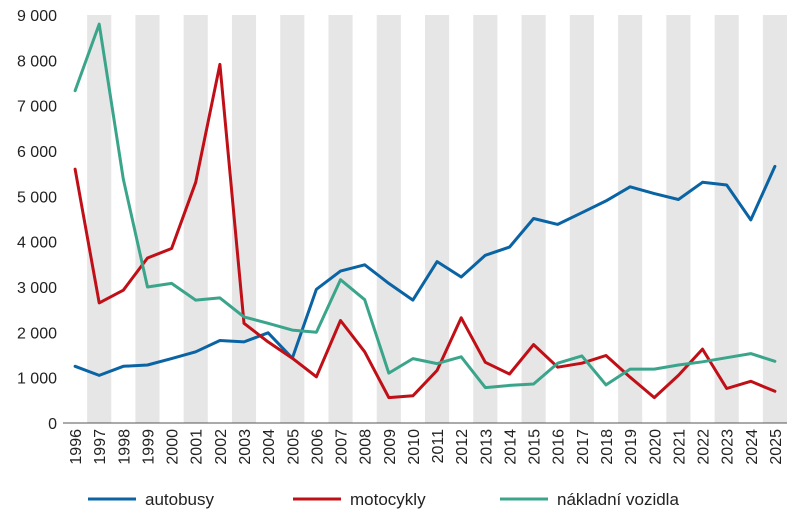 The image size is (800, 519). I want to click on y-tick-label: 1 000, so click(37, 379).